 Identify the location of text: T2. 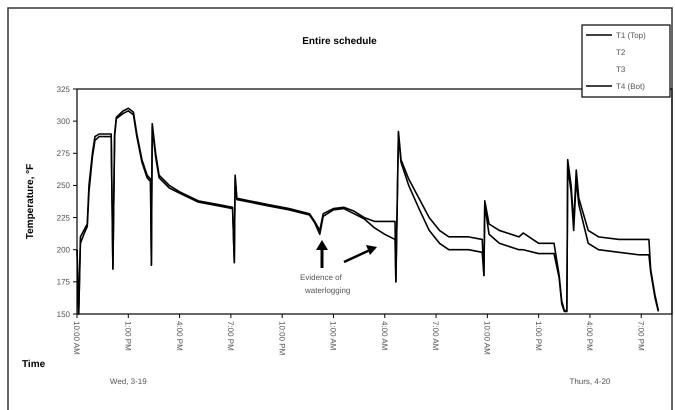
(621, 52).